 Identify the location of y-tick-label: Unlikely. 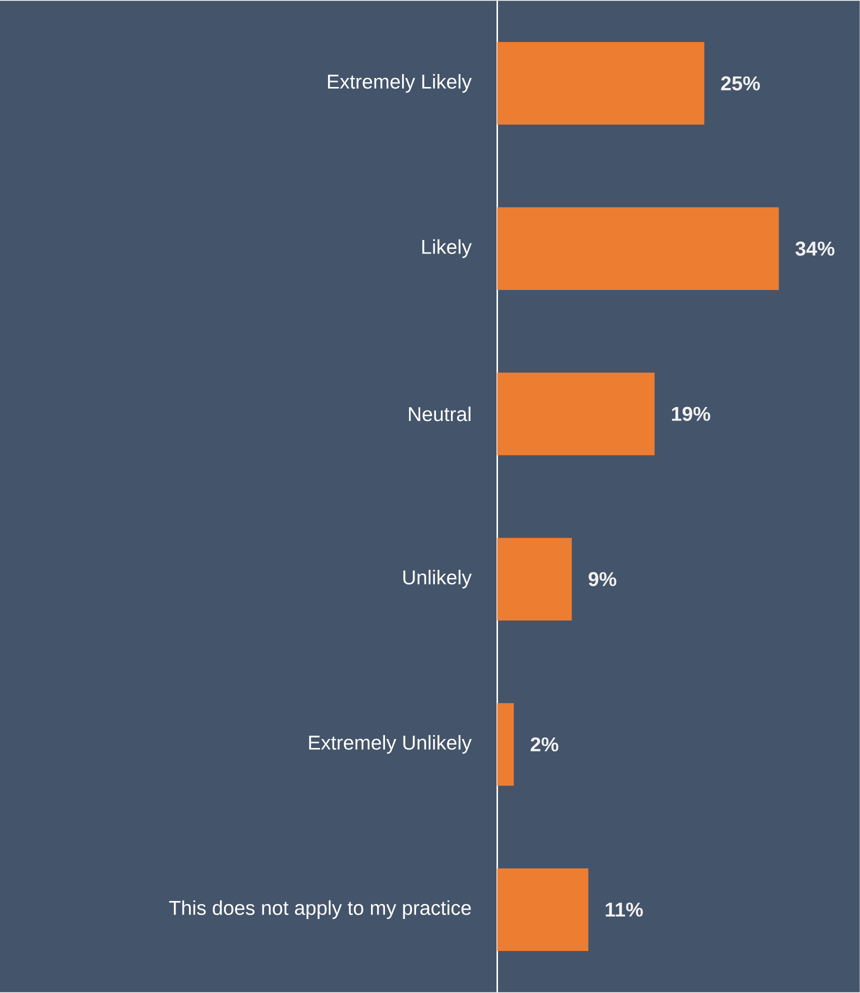
(438, 579).